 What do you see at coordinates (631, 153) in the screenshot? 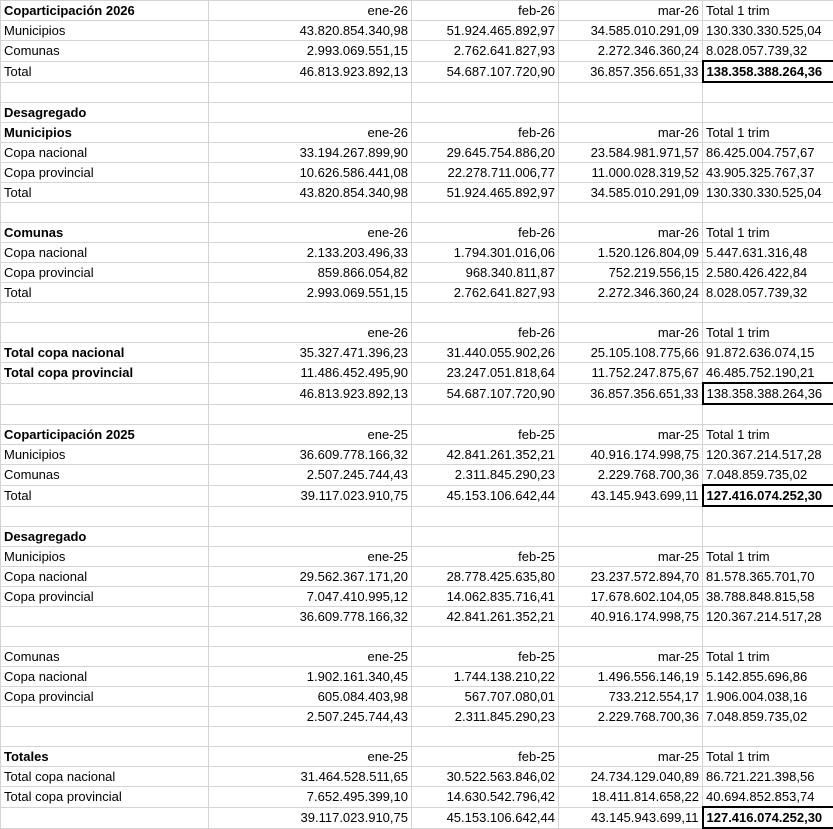
I see `cell: 23.584.981.971,57` at bounding box center [631, 153].